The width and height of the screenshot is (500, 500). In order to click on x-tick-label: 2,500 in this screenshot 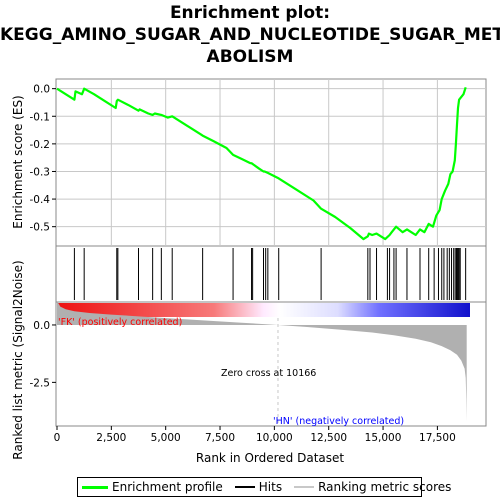, I will do `click(111, 438)`.